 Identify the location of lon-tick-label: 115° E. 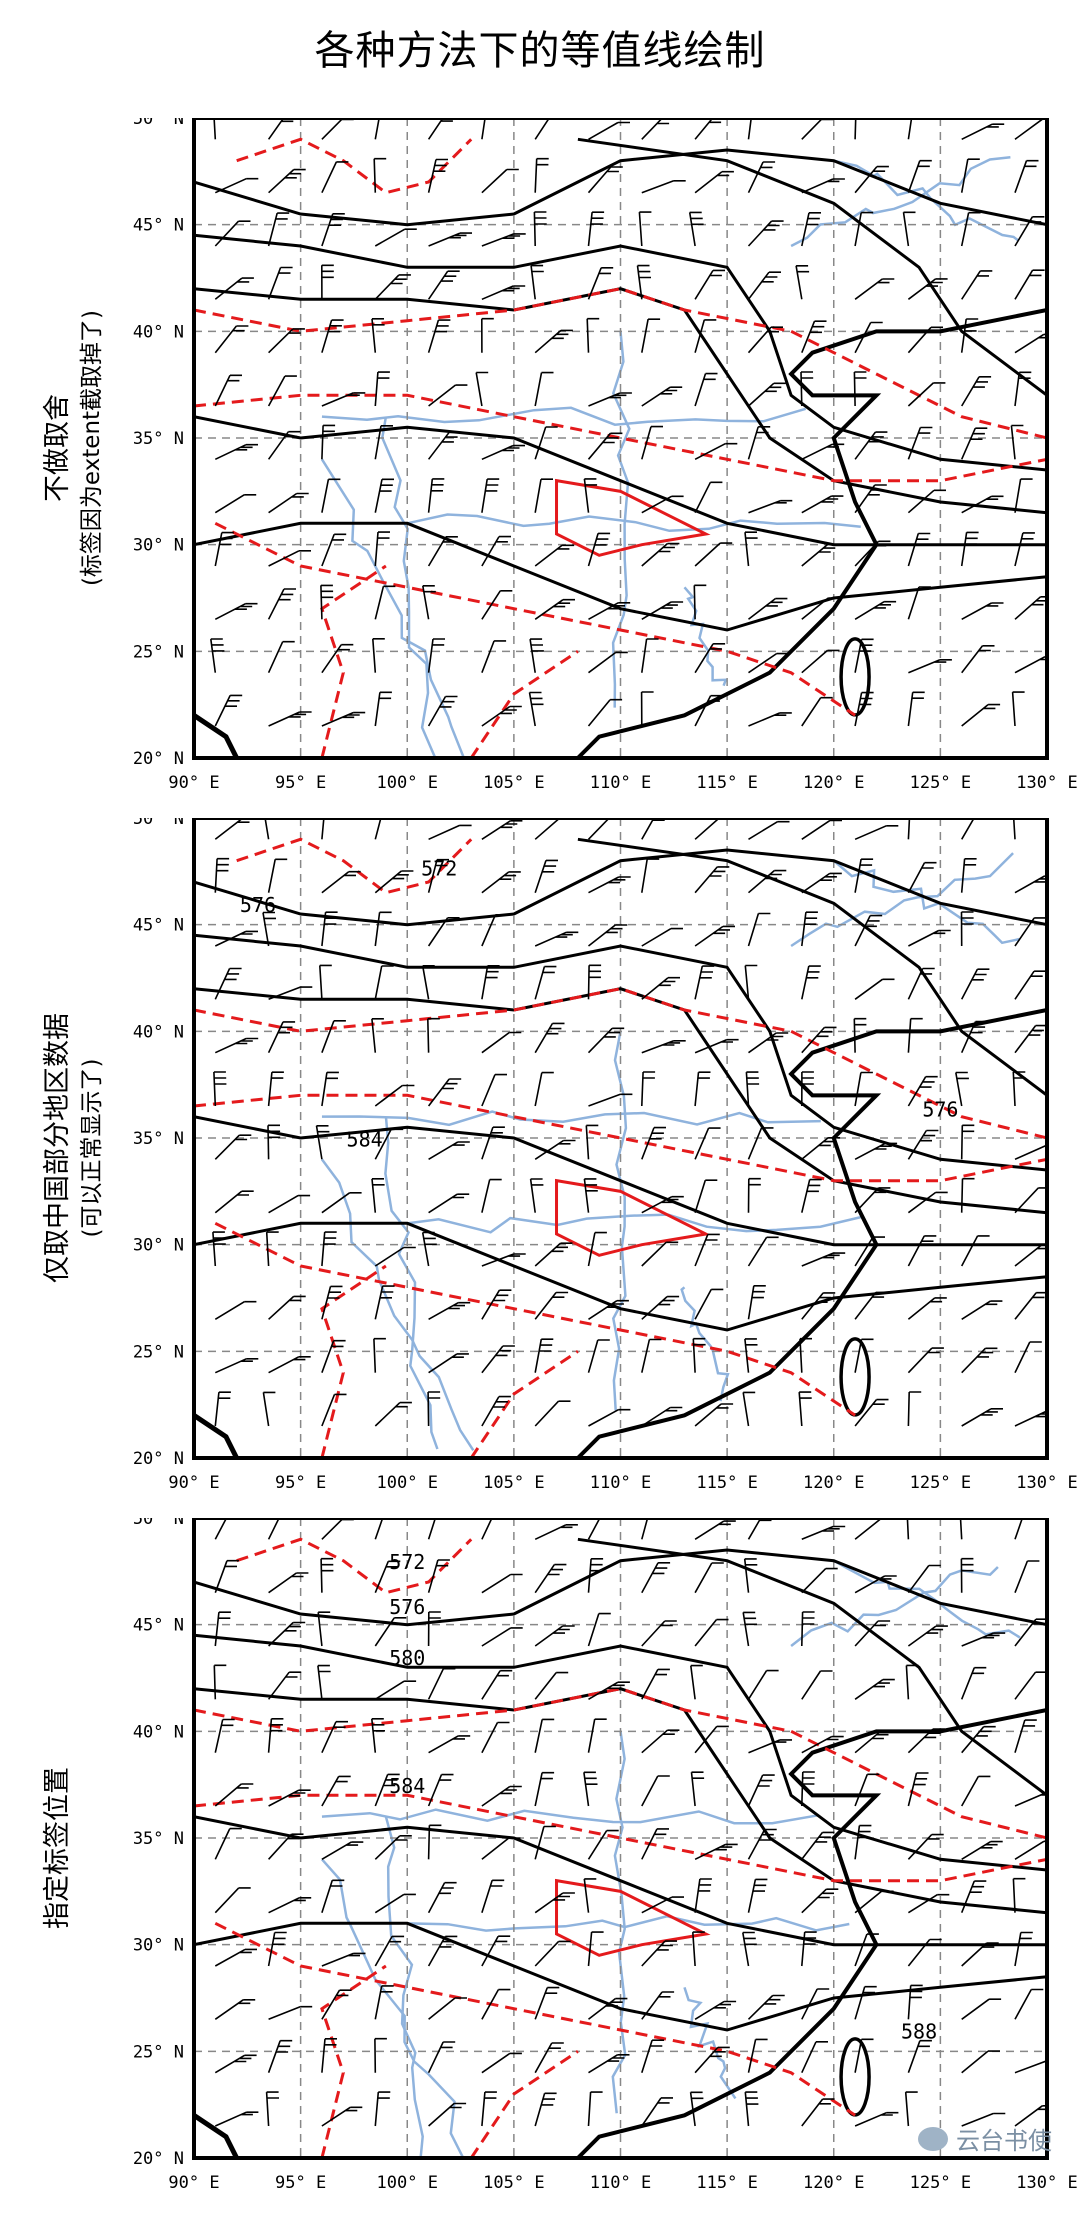
(726, 783).